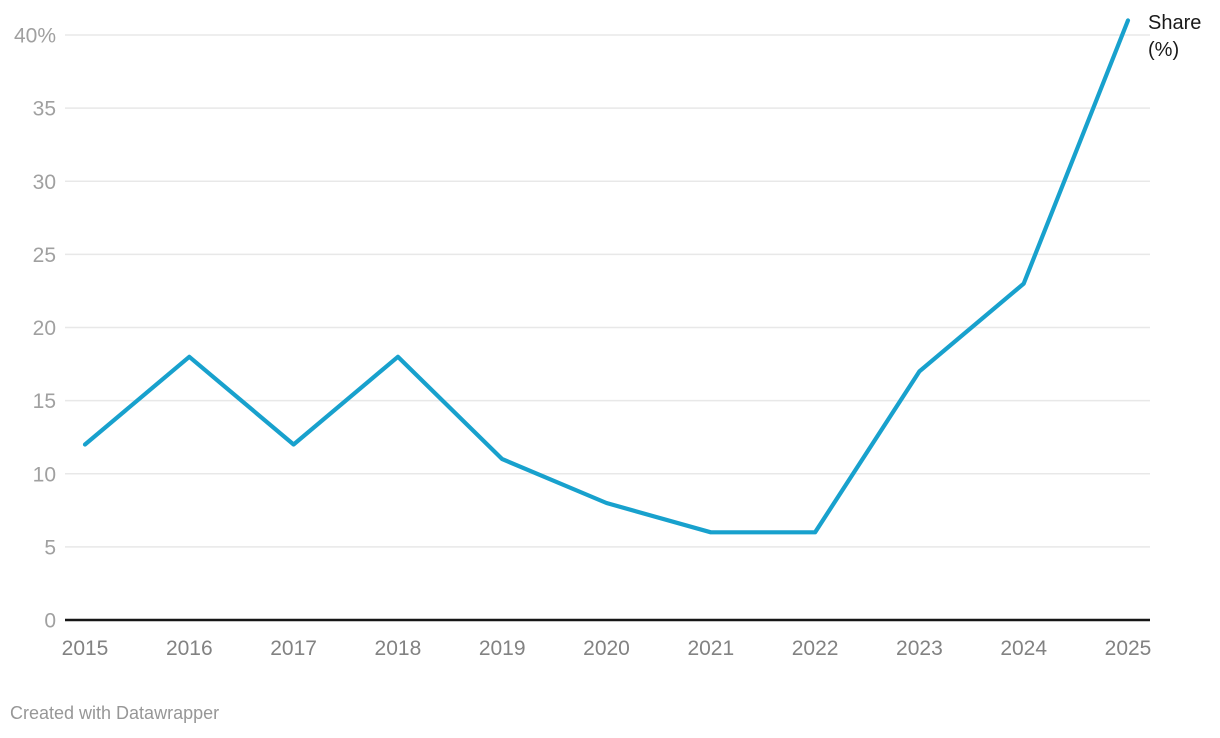 The image size is (1220, 738). What do you see at coordinates (606, 648) in the screenshot?
I see `x-tick-label: 2020` at bounding box center [606, 648].